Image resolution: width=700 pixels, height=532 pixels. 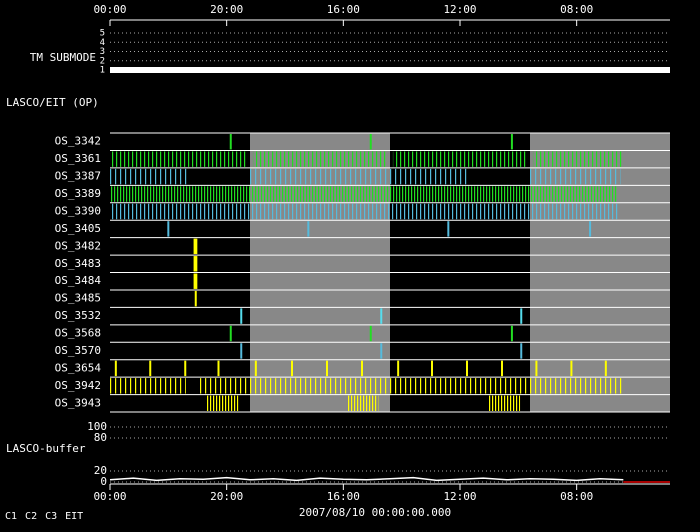 I want to click on x-tick-label-bottom: 20:00, so click(x=226, y=496).